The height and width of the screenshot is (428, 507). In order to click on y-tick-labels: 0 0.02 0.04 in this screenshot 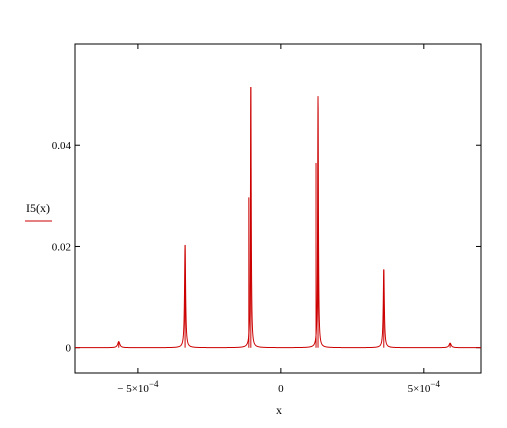, I will do `click(62, 247)`.